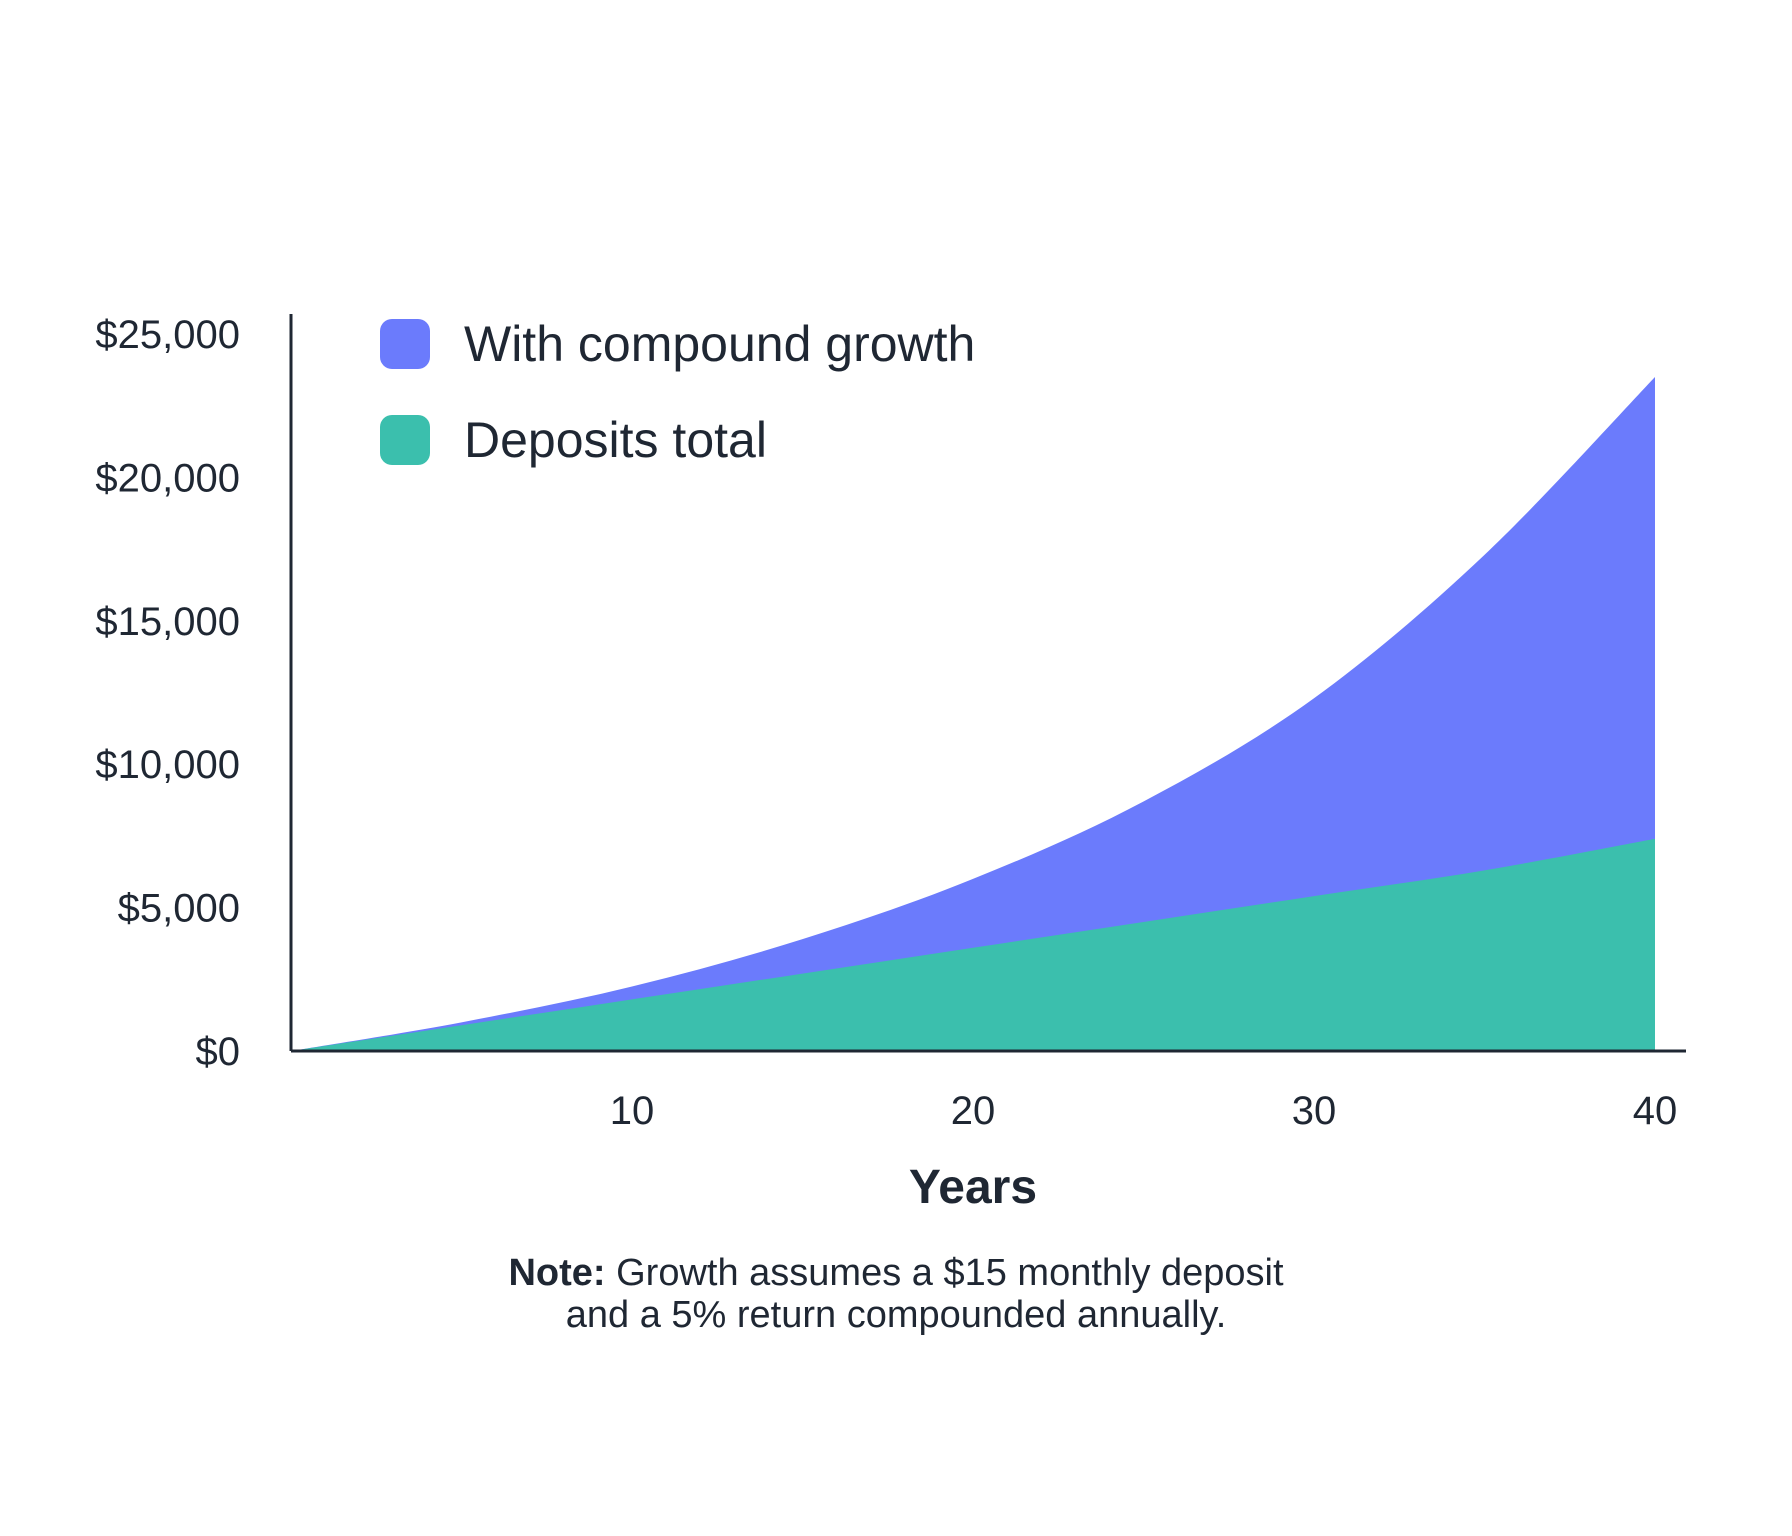  What do you see at coordinates (950, 1273) in the screenshot?
I see `footnote-text-1: Growth assumes a $15 monthly deposit` at bounding box center [950, 1273].